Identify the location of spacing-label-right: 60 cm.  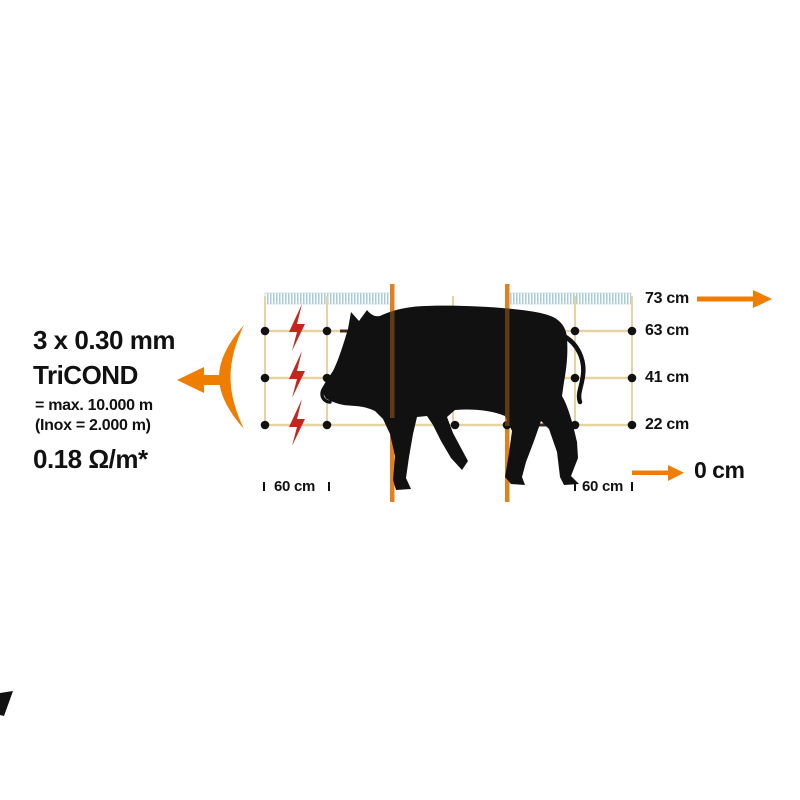
(603, 486).